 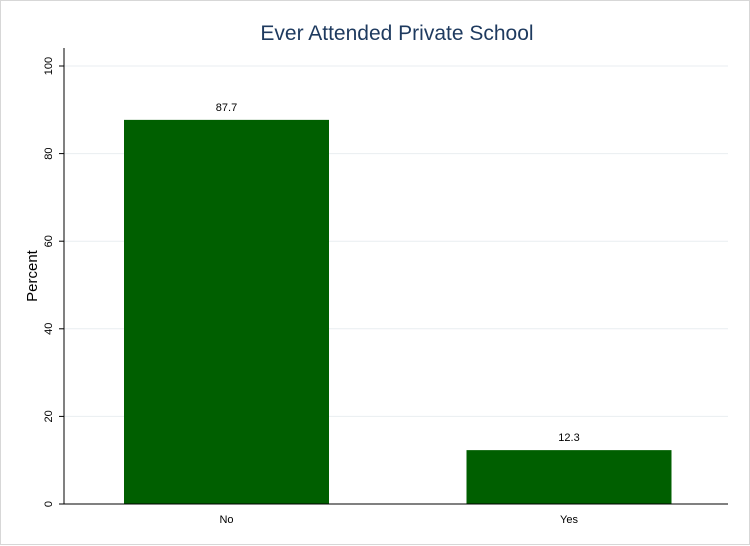 What do you see at coordinates (49, 416) in the screenshot?
I see `y-tick-label-20: 20` at bounding box center [49, 416].